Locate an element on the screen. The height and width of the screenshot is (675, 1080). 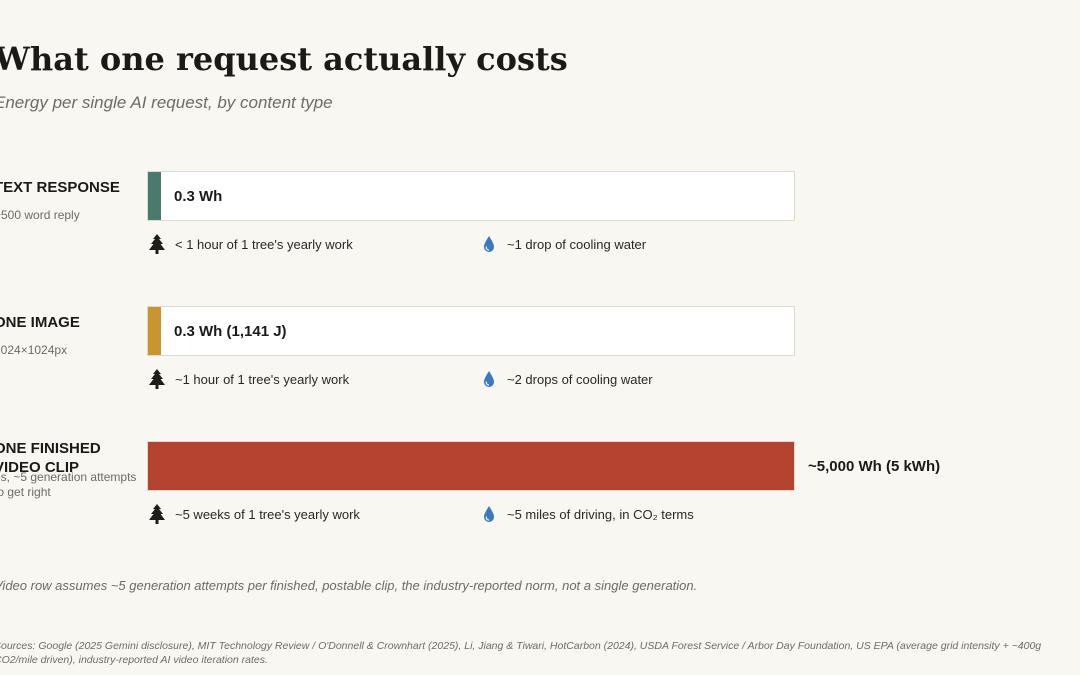
bar-one-image is located at coordinates (154, 331).